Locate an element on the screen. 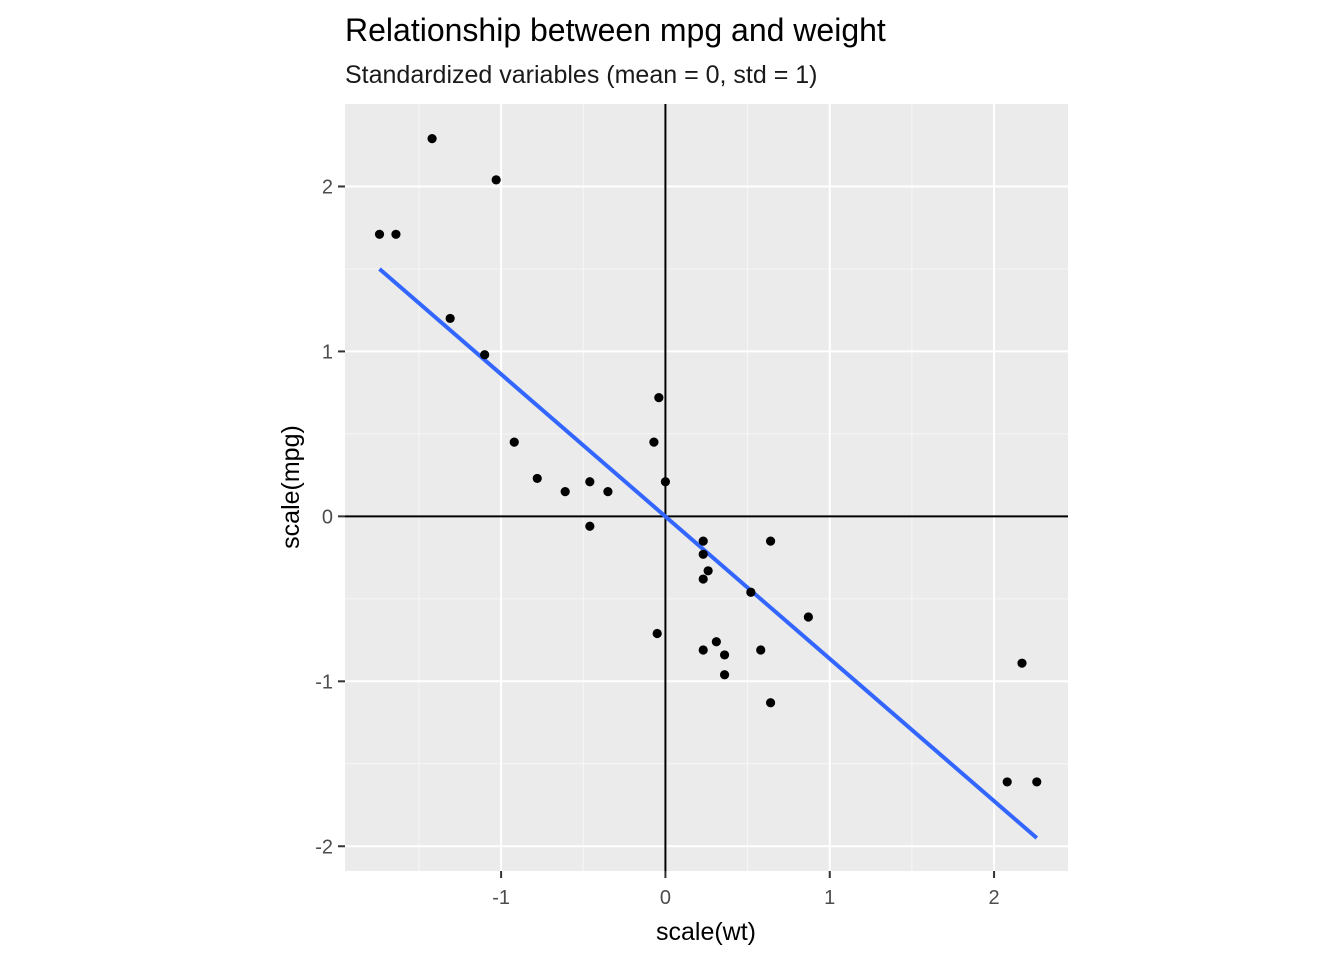  y-tick-label: 0 is located at coordinates (327, 517).